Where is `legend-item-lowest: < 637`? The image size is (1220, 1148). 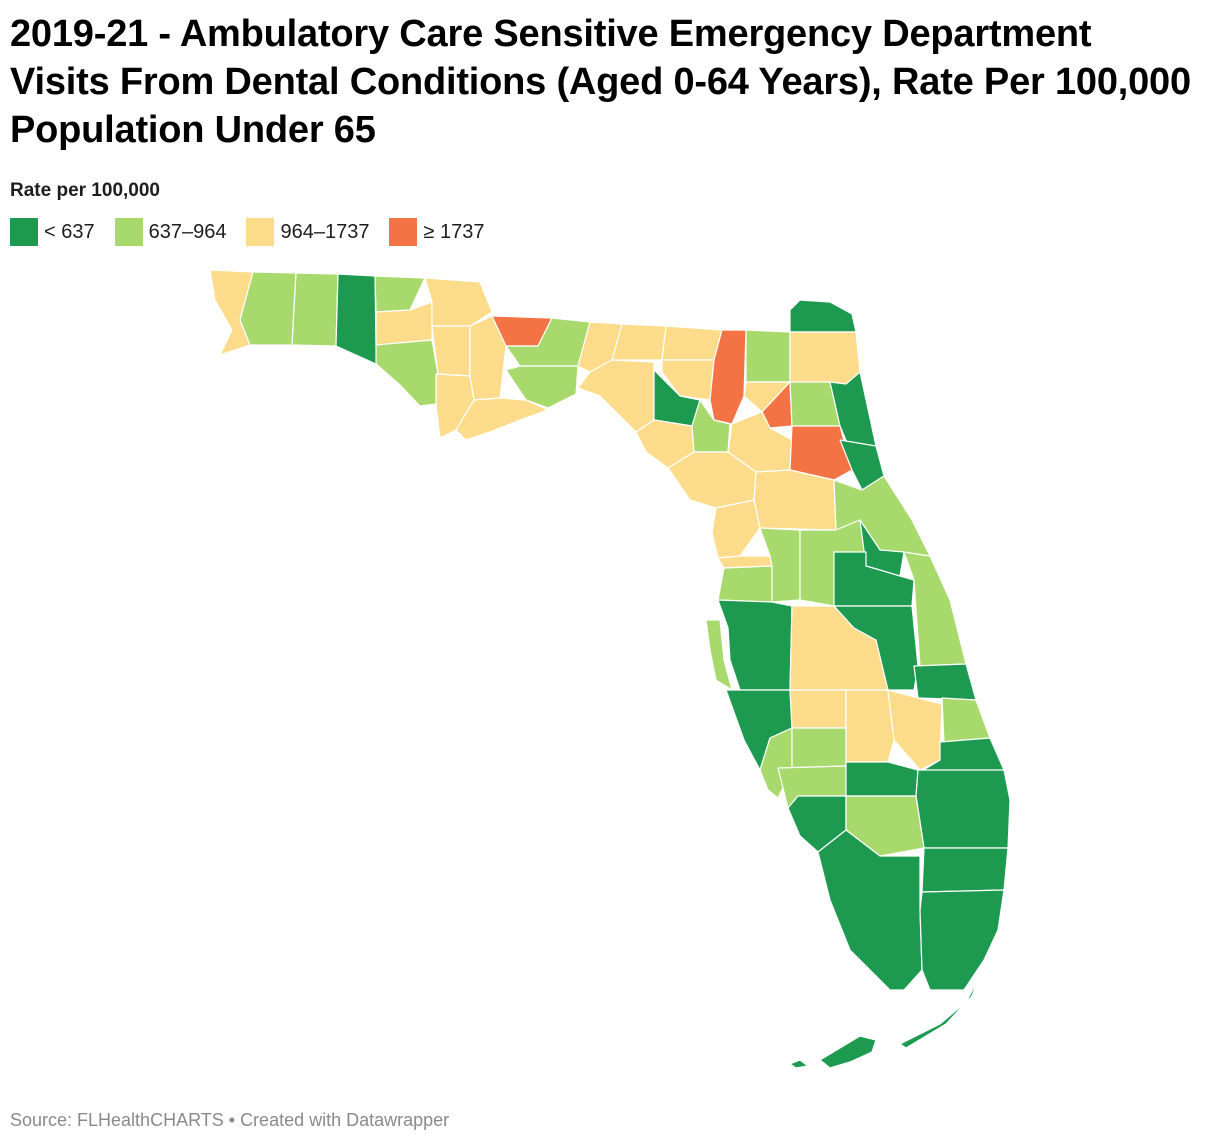 legend-item-lowest: < 637 is located at coordinates (52, 232).